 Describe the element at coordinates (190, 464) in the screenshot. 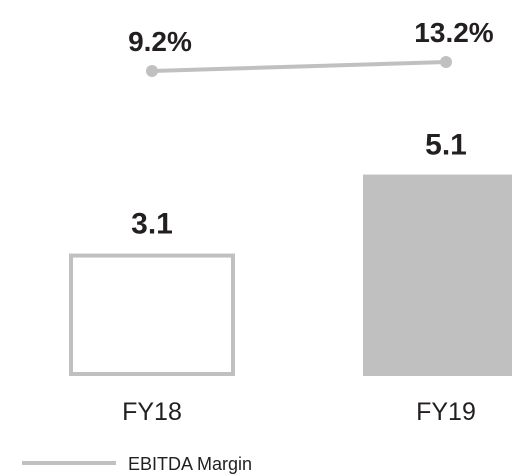

I see `legend-label-ebitda-margin: EBITDA Margin` at that location.